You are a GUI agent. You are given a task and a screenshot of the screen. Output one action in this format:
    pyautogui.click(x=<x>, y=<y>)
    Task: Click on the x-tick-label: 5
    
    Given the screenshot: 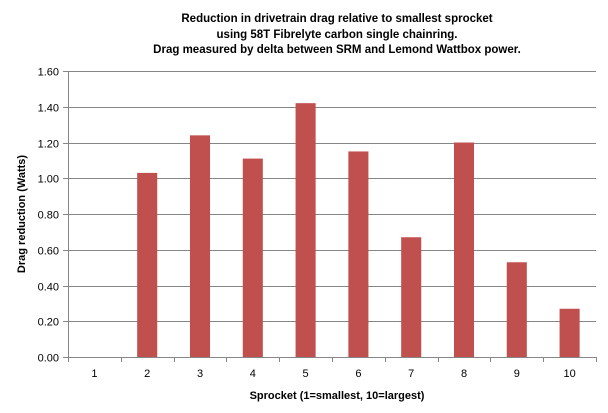 What is the action you would take?
    pyautogui.click(x=306, y=374)
    